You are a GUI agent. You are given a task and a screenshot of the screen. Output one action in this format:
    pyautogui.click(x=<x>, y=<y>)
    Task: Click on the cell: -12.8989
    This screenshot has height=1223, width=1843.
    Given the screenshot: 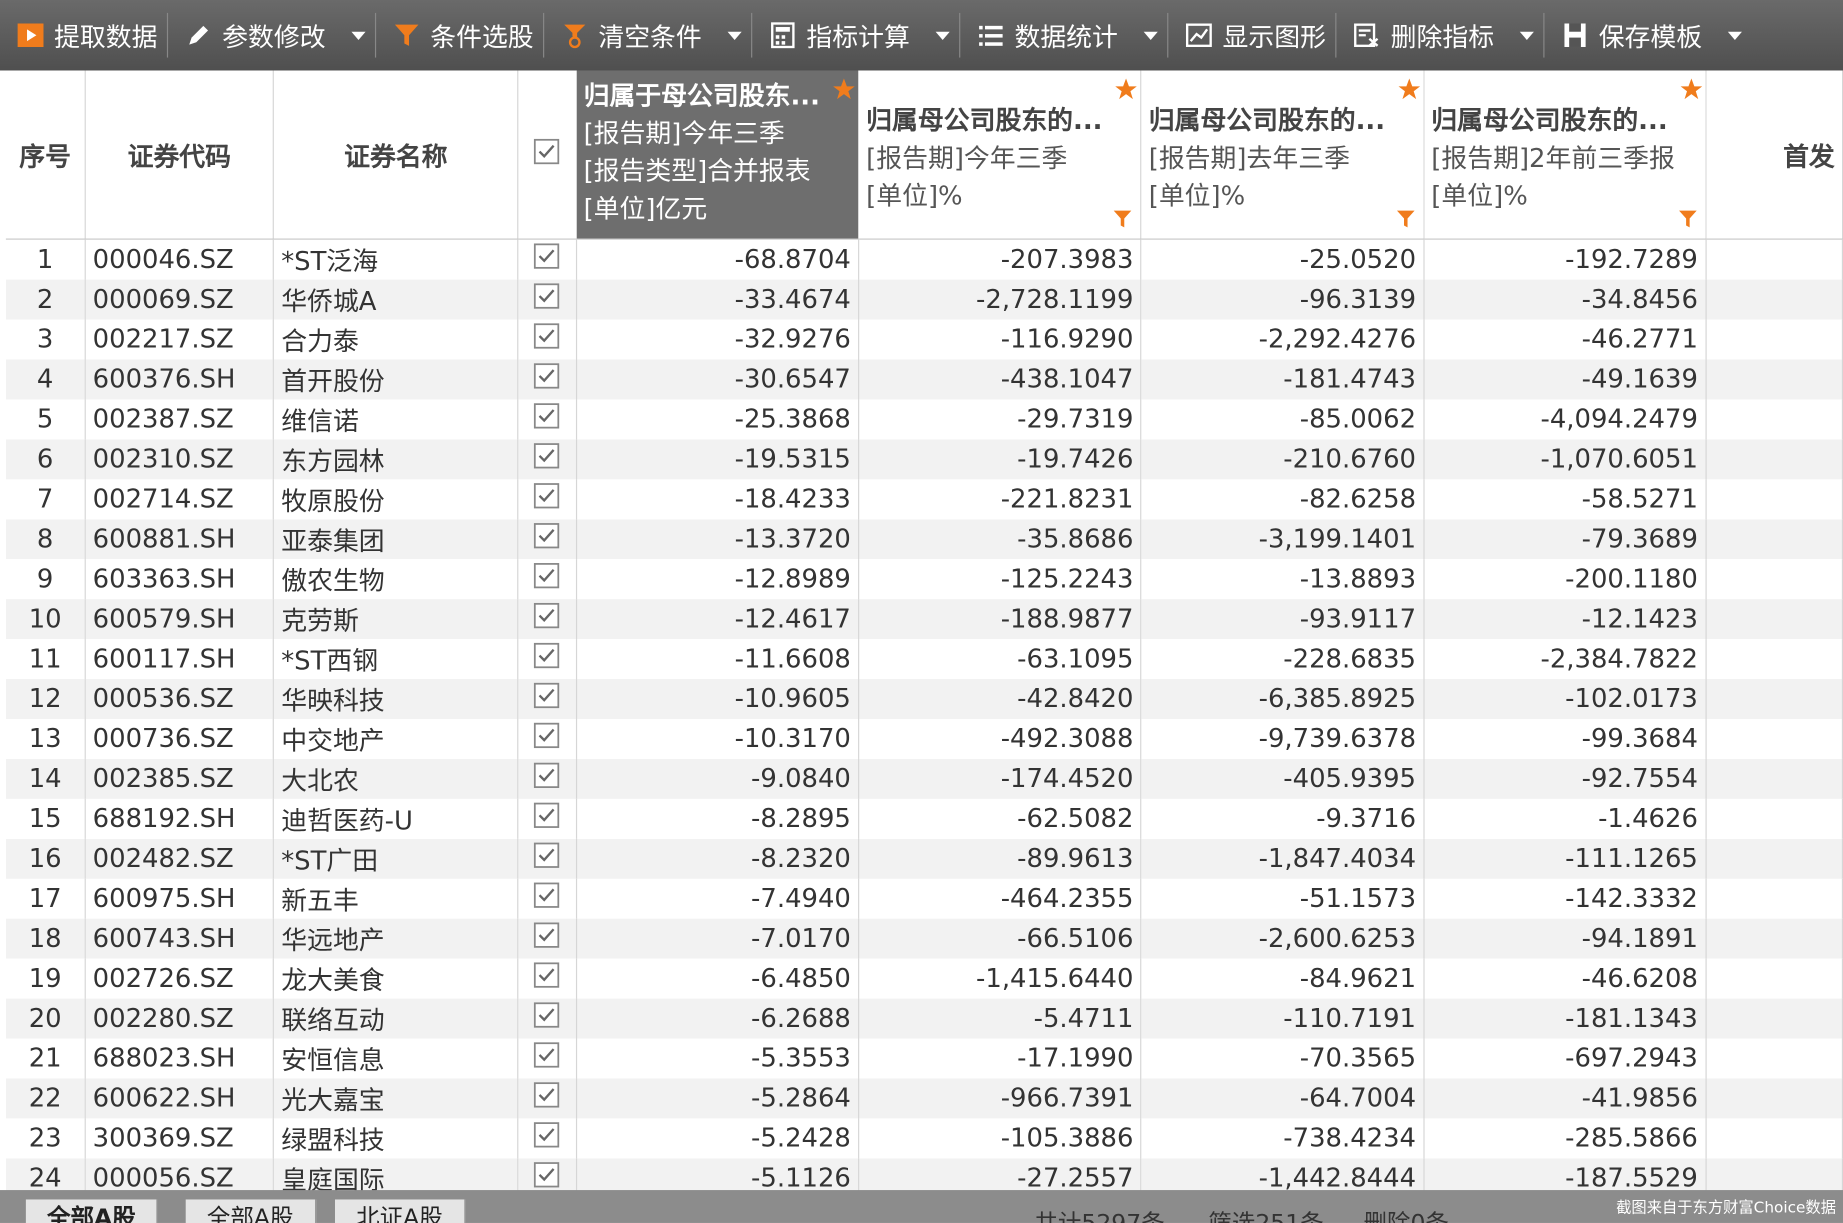 What is the action you would take?
    pyautogui.click(x=717, y=579)
    